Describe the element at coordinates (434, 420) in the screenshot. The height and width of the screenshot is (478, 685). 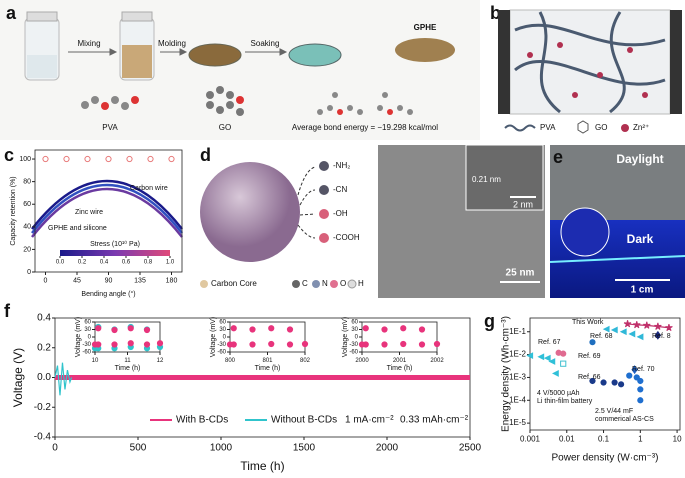
I see `note: 0.33 mAh·cm⁻²` at that location.